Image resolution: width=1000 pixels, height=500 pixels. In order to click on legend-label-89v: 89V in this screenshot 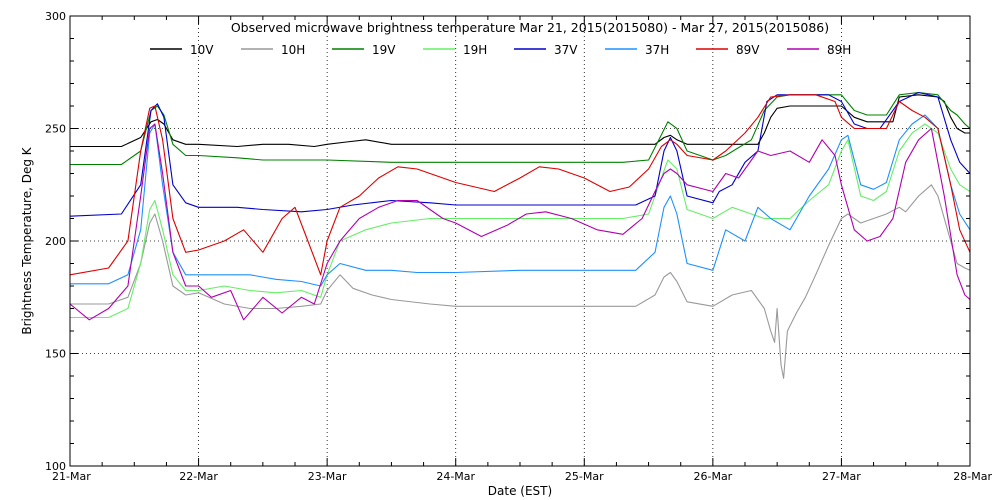, I will do `click(748, 50)`.